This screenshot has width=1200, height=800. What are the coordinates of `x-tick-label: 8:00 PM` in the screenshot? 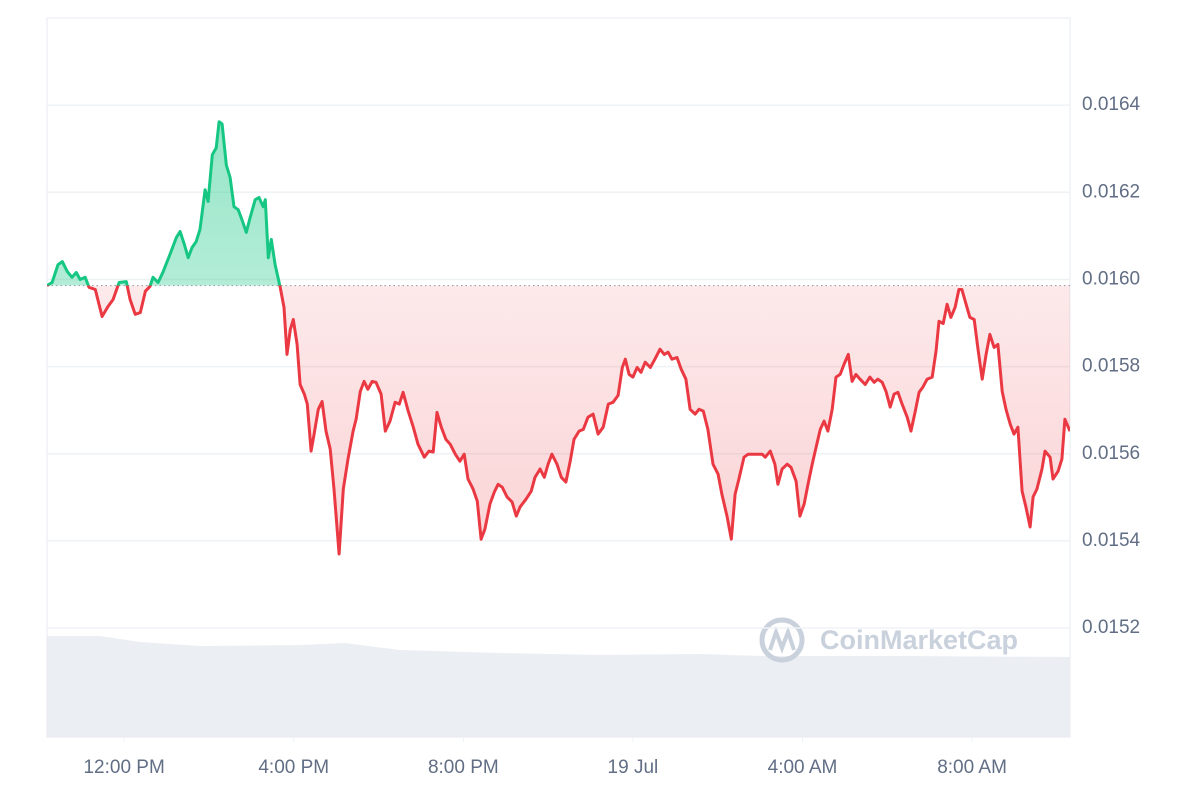 It's located at (463, 767).